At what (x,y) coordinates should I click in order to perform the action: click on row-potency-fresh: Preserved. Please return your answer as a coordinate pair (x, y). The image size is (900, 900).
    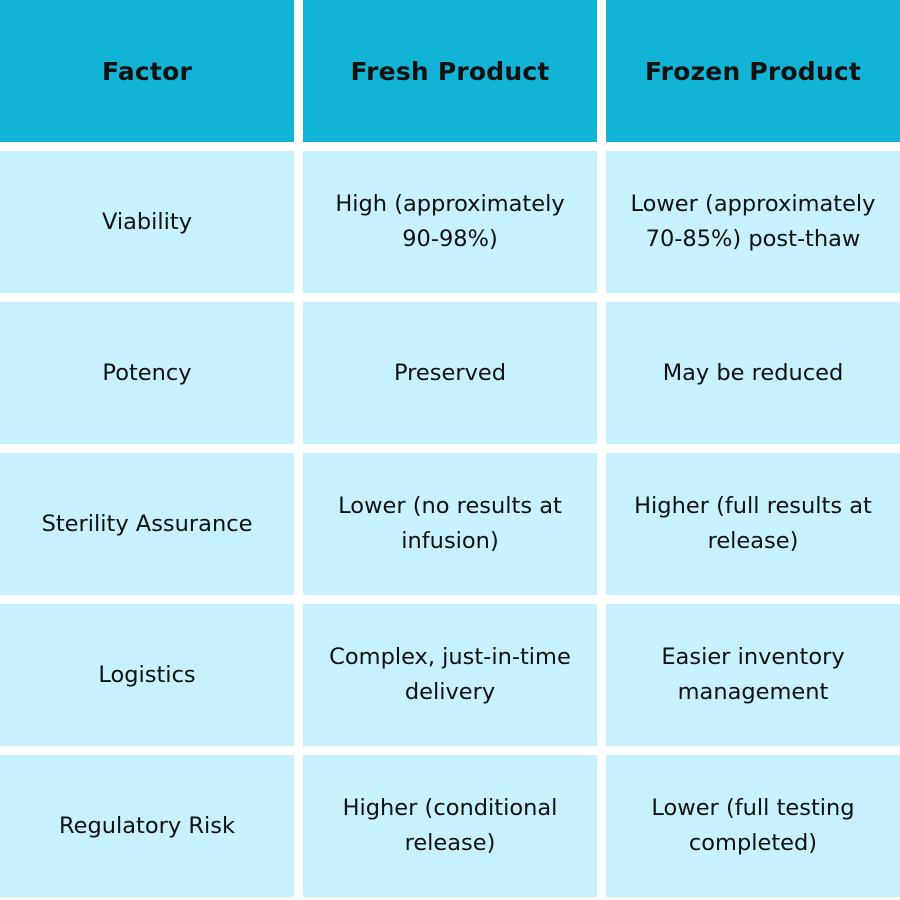
    Looking at the image, I should click on (450, 373).